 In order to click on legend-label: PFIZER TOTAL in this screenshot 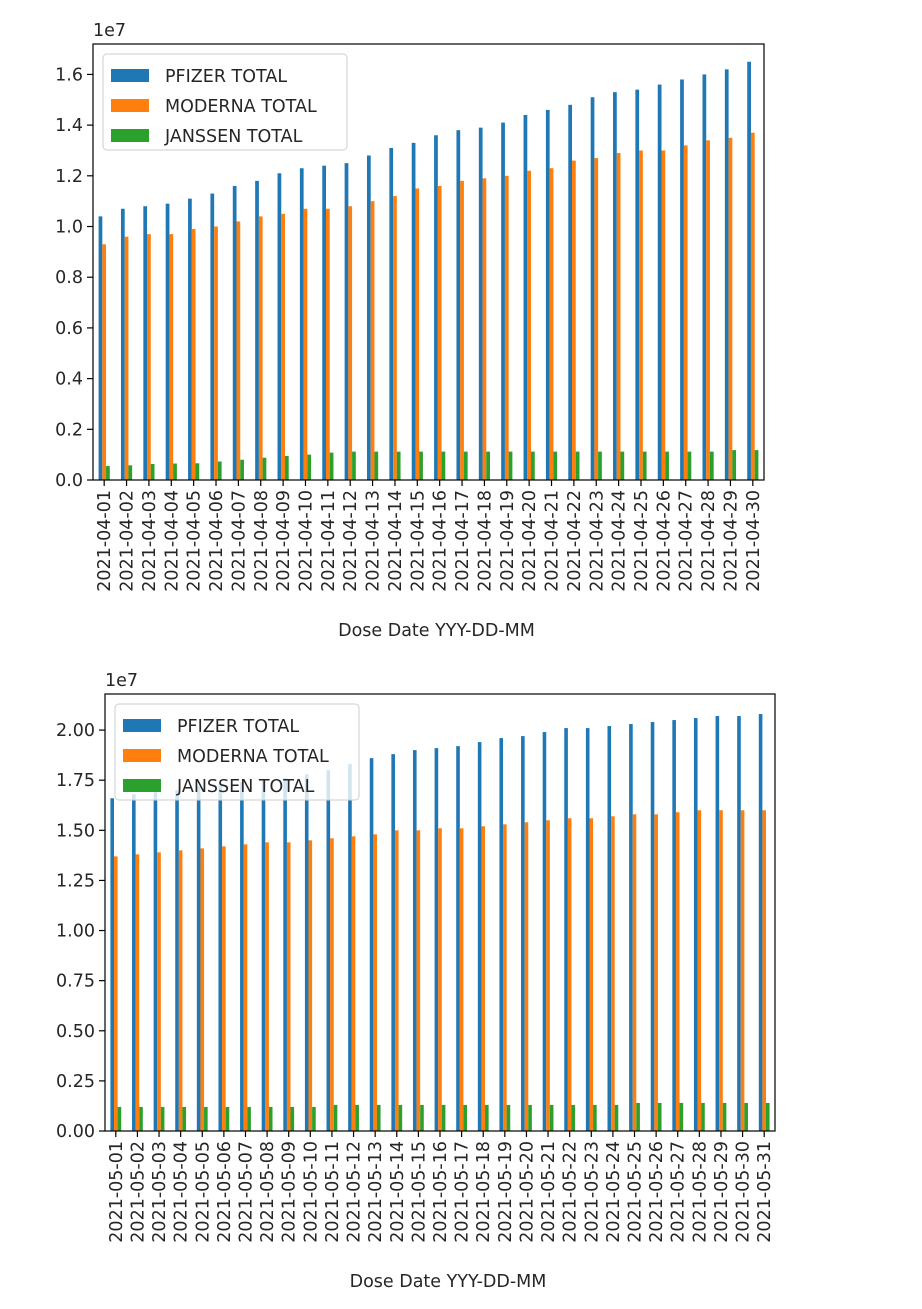, I will do `click(226, 77)`.